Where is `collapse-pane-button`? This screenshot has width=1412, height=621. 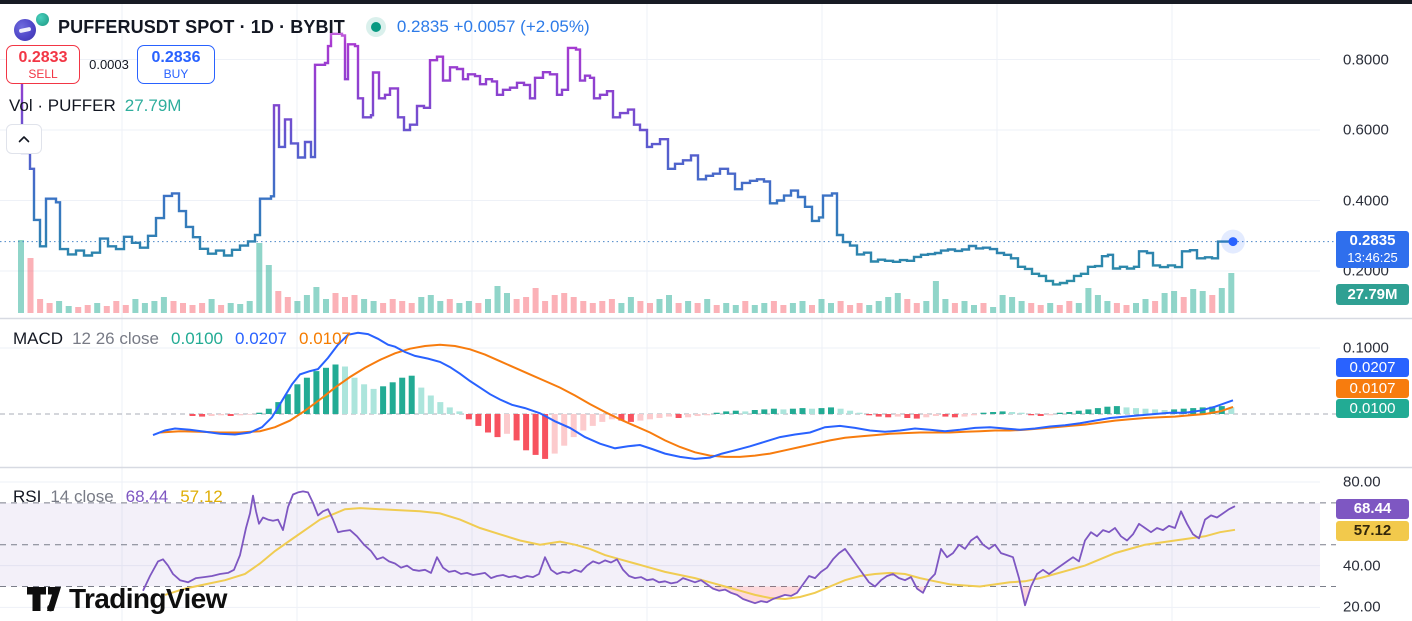
collapse-pane-button is located at coordinates (24, 139).